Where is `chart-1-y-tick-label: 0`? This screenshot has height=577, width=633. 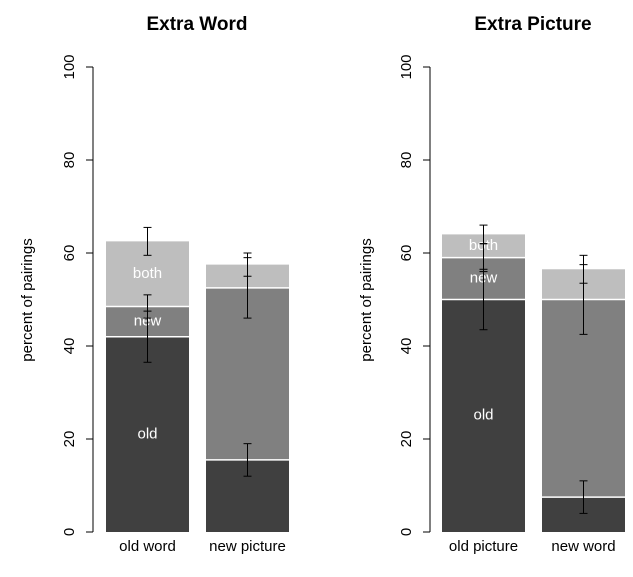
chart-1-y-tick-label: 0 is located at coordinates (69, 532).